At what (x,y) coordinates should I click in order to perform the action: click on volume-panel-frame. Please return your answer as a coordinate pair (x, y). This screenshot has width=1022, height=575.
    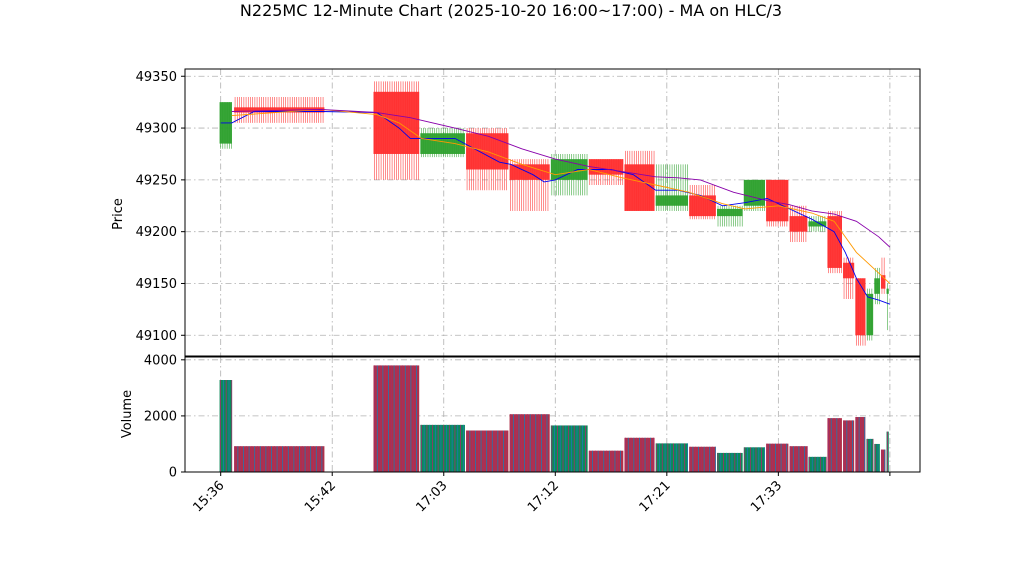
    Looking at the image, I should click on (552, 414).